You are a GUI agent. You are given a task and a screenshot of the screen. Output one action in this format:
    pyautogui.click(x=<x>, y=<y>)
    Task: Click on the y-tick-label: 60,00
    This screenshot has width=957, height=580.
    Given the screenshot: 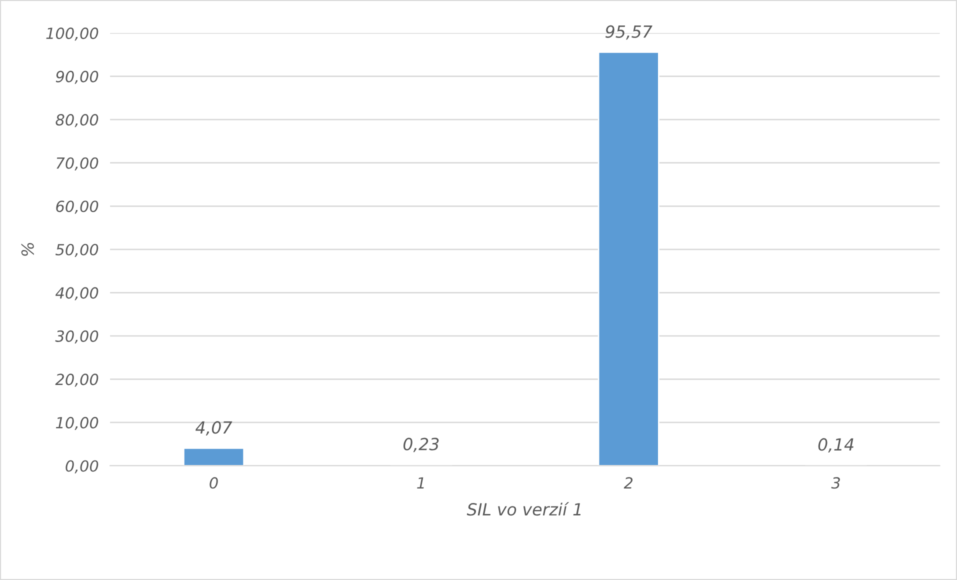 What is the action you would take?
    pyautogui.click(x=77, y=207)
    